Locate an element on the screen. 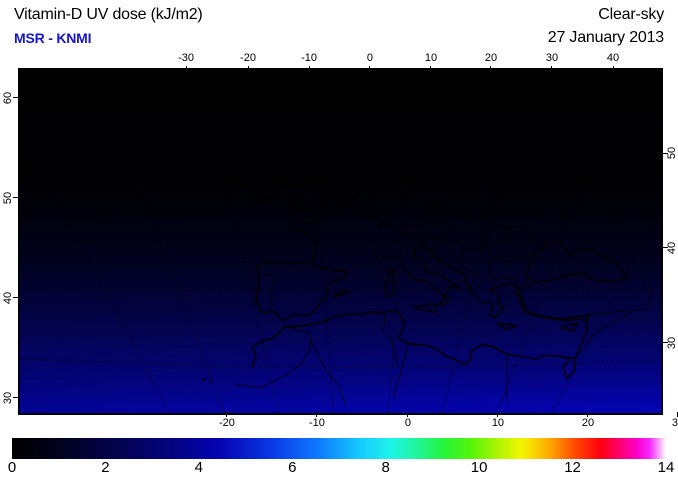 The image size is (678, 480). colorbar-tick: 6 is located at coordinates (292, 467).